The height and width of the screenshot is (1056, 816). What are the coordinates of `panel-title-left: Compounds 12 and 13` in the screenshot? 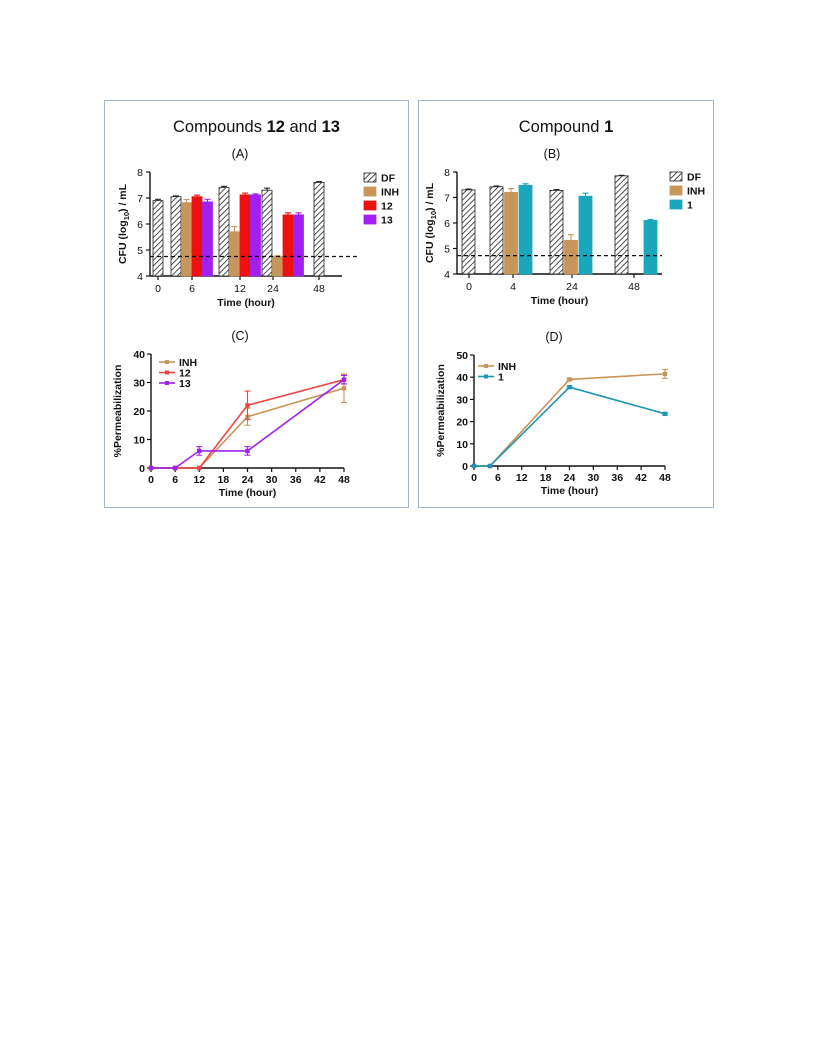 It's located at (256, 127).